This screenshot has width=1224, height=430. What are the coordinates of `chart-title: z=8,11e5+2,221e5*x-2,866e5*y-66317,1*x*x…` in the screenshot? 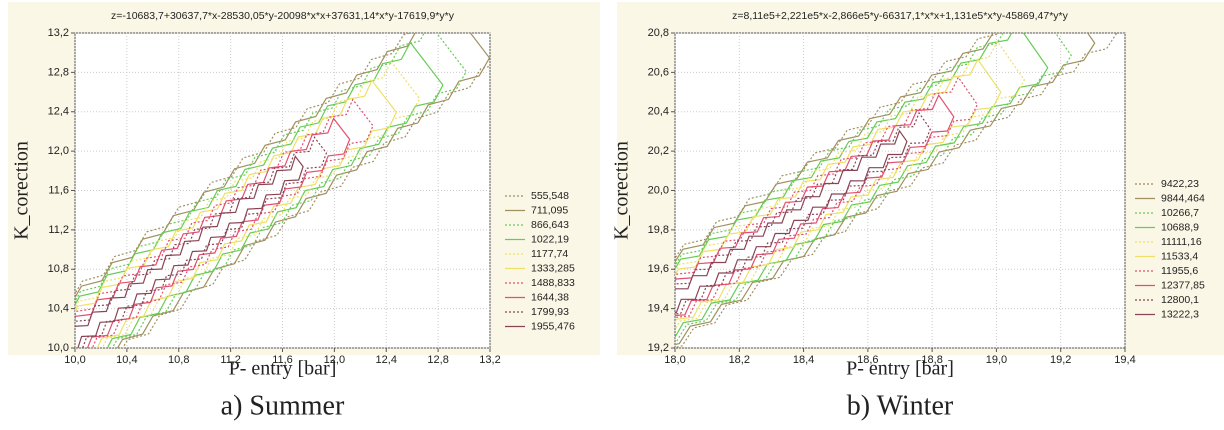 It's located at (900, 16).